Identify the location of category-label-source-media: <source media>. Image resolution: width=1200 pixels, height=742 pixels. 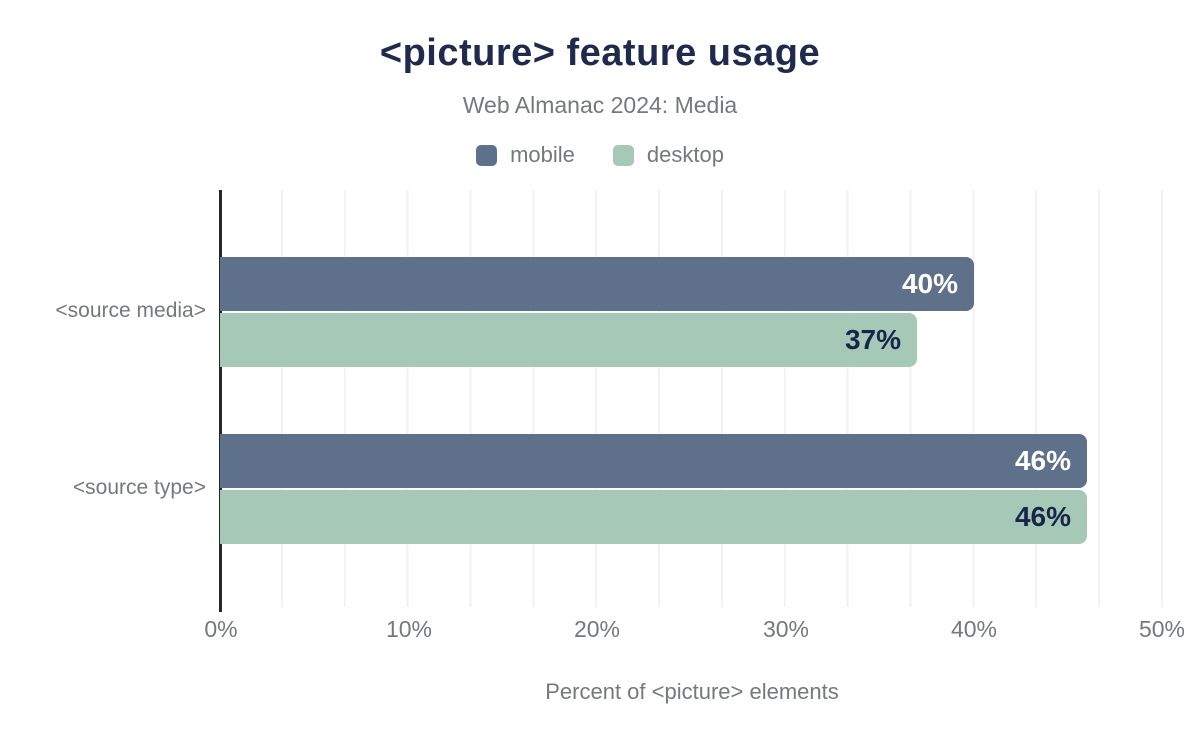
(130, 310).